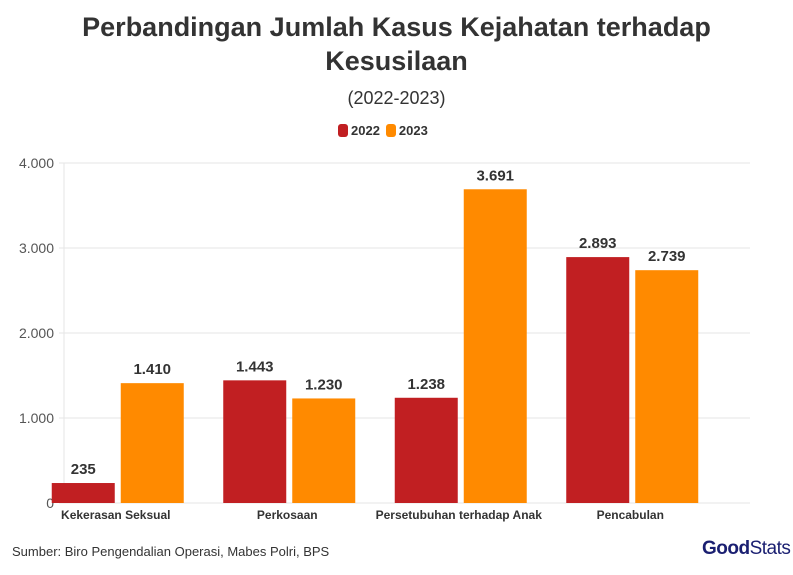  What do you see at coordinates (50, 503) in the screenshot?
I see `y-tick-label: 0` at bounding box center [50, 503].